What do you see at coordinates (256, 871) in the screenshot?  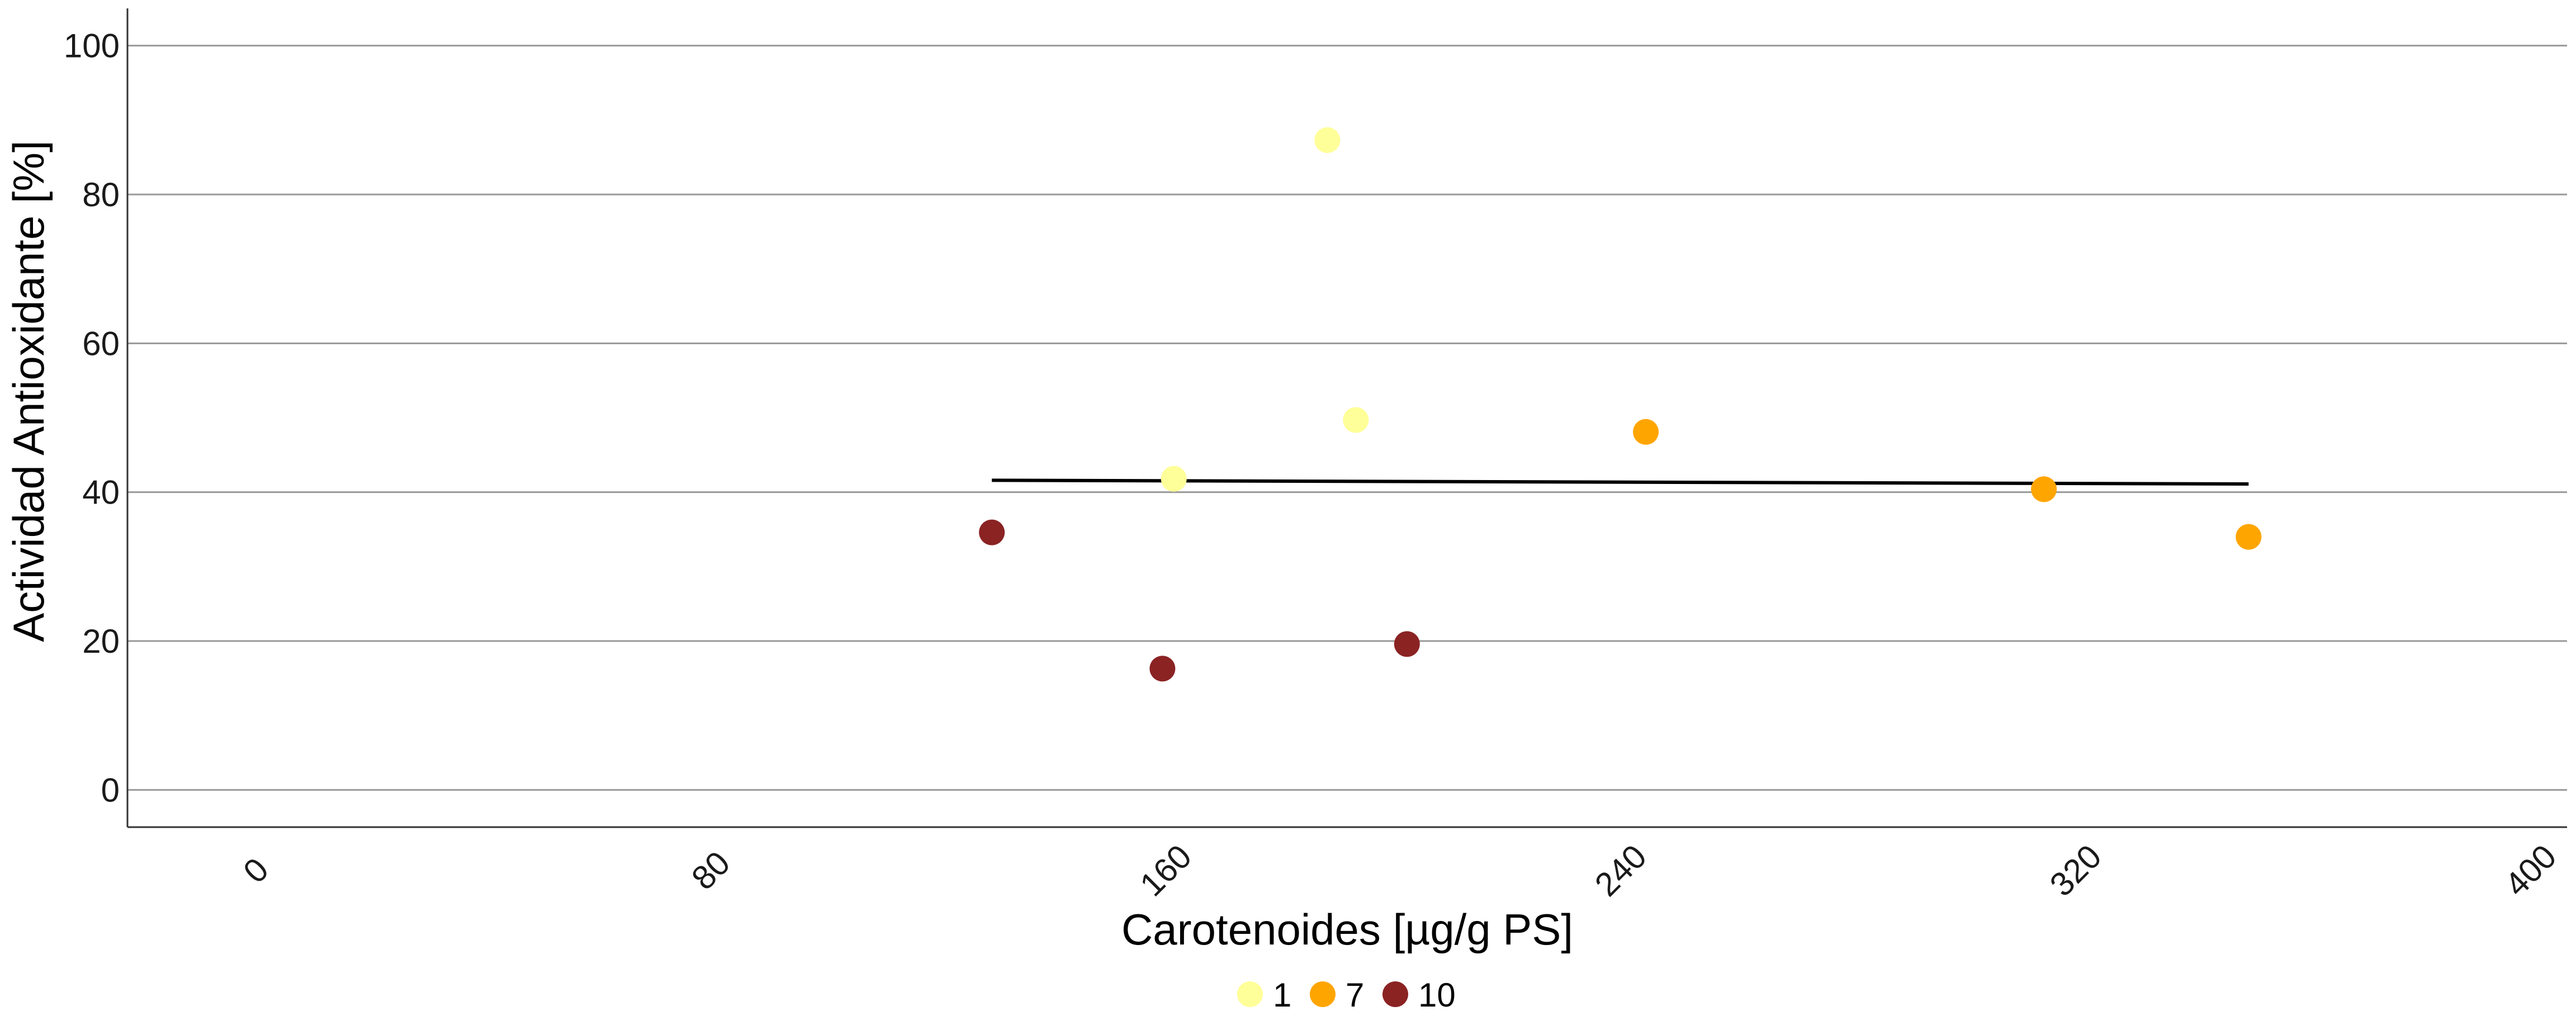 I see `x-tick-label: 0` at bounding box center [256, 871].